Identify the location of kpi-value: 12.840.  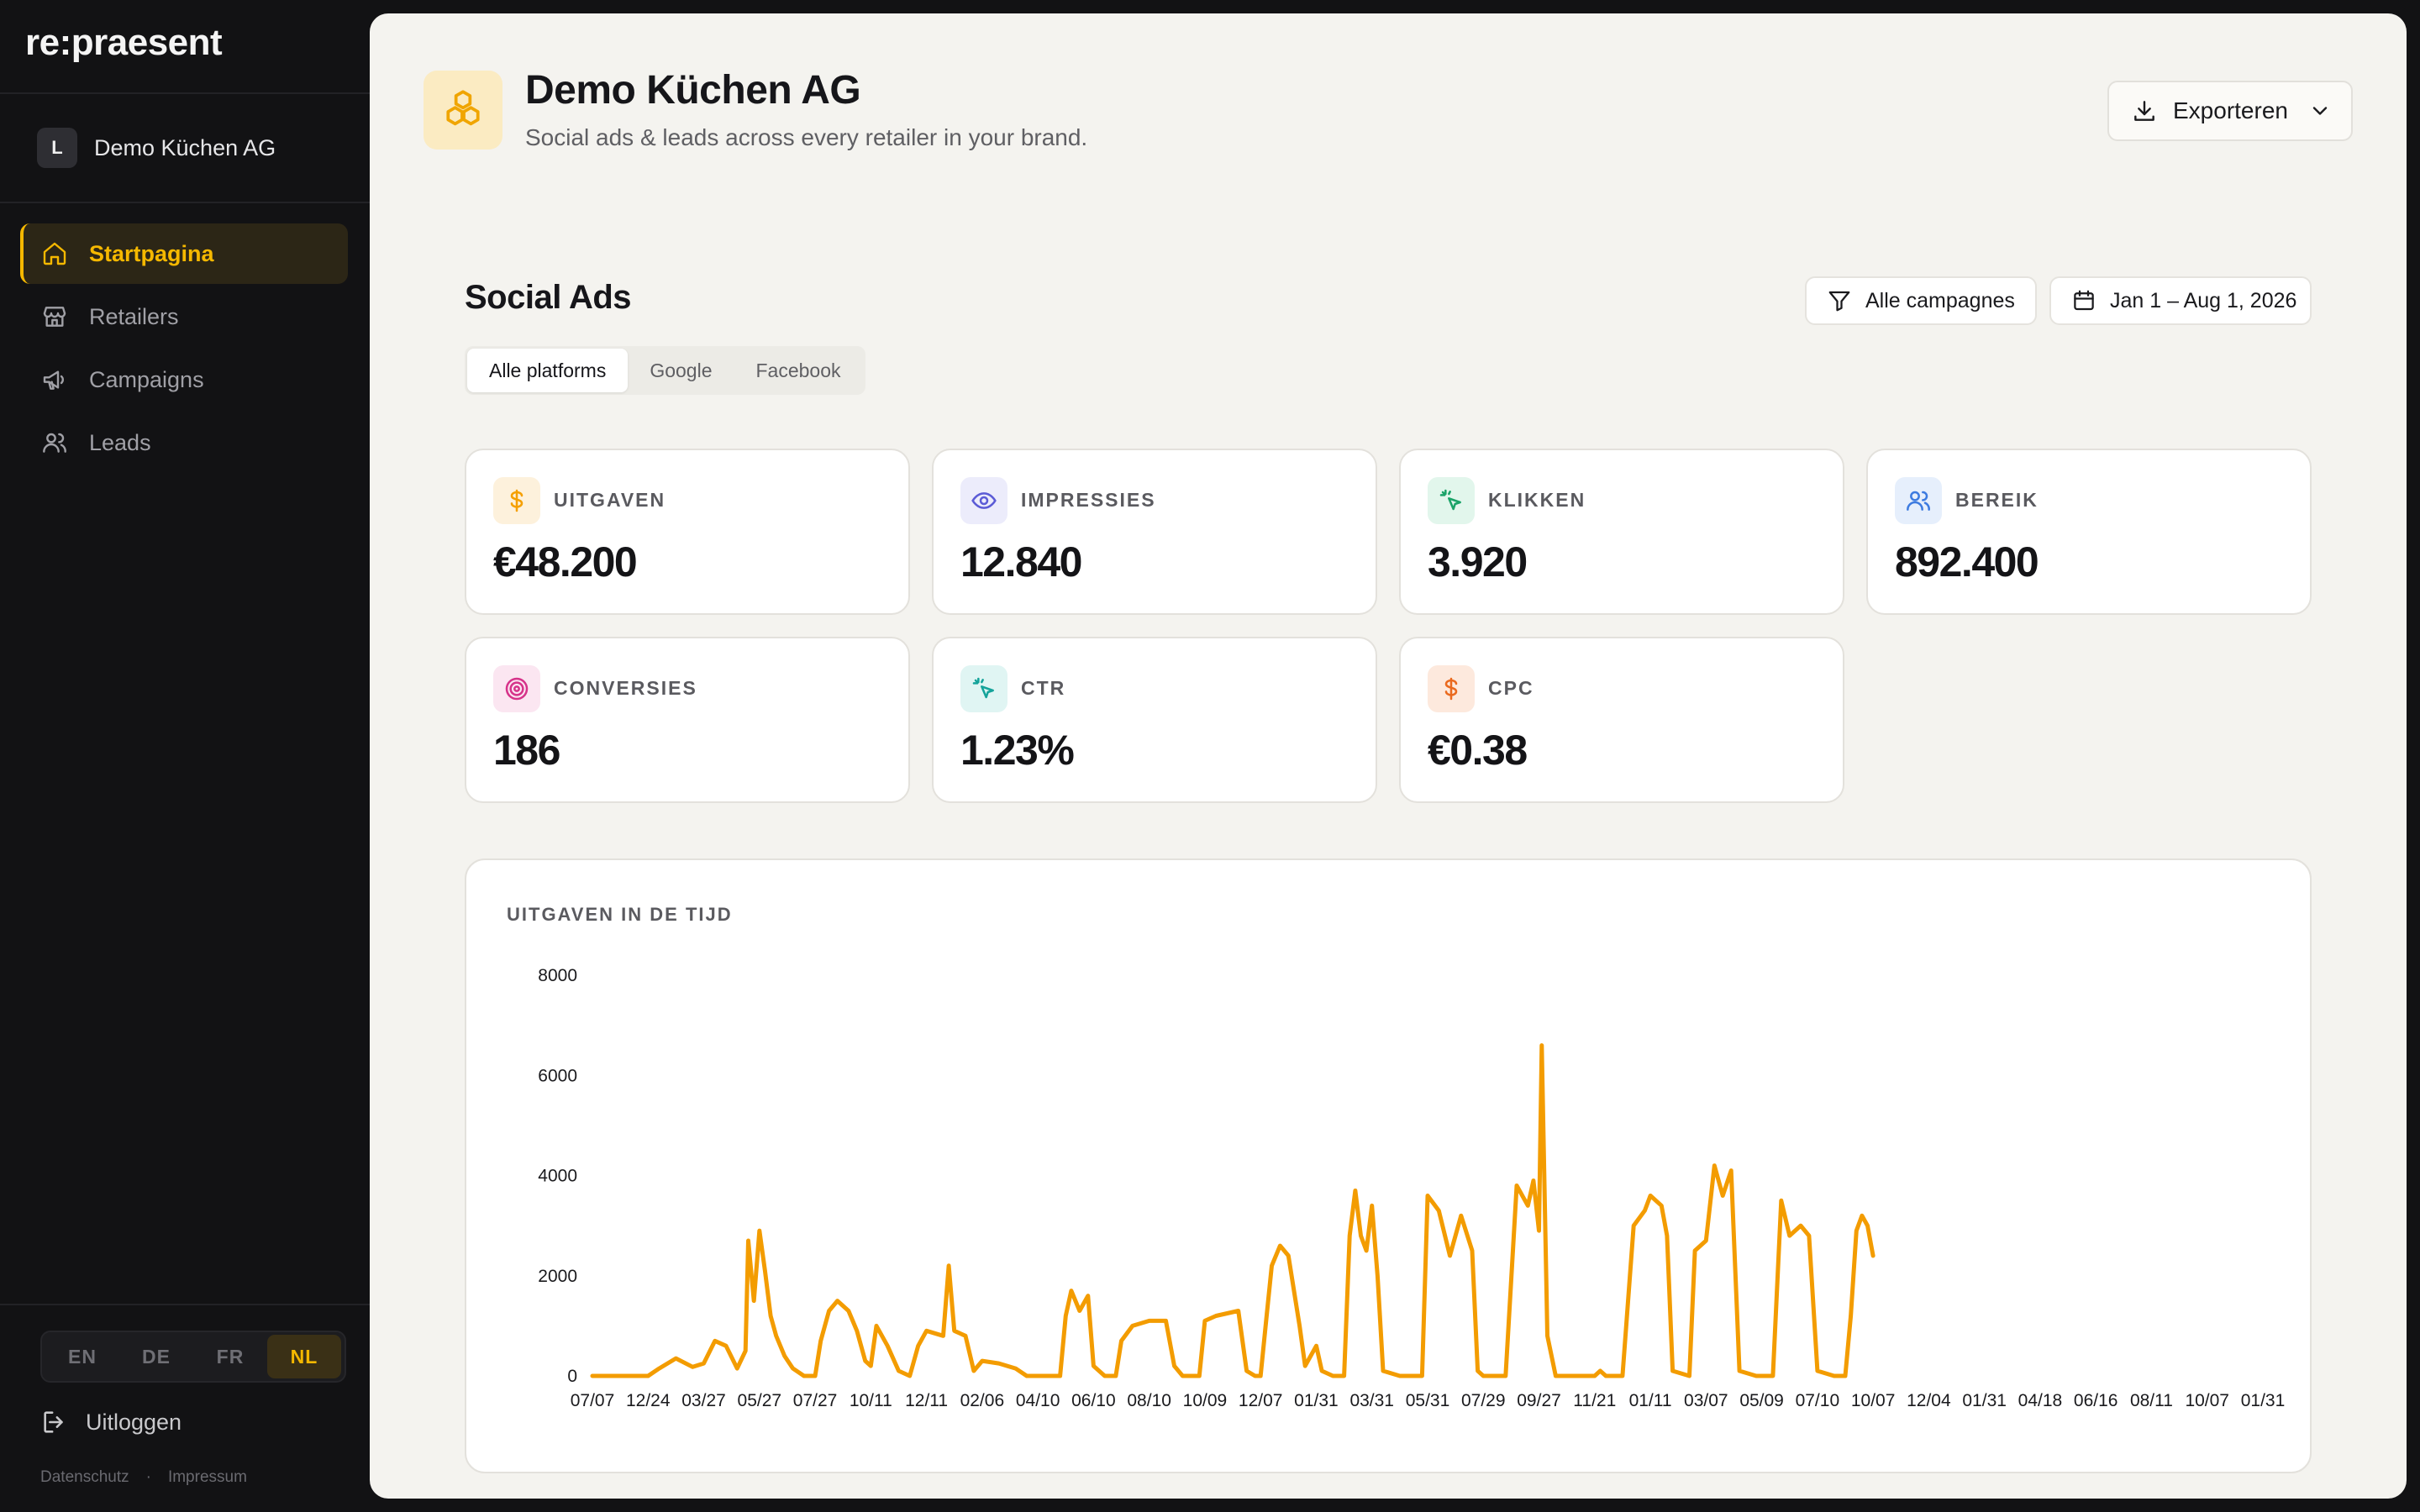
(1021, 561).